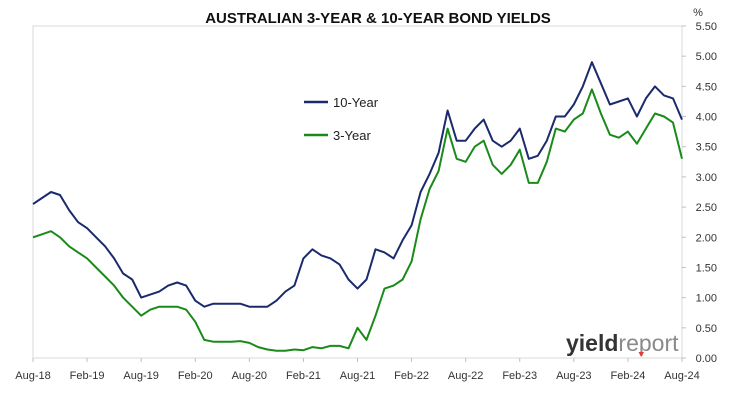 This screenshot has width=731, height=400. I want to click on y-tick-label: 0.50, so click(706, 329).